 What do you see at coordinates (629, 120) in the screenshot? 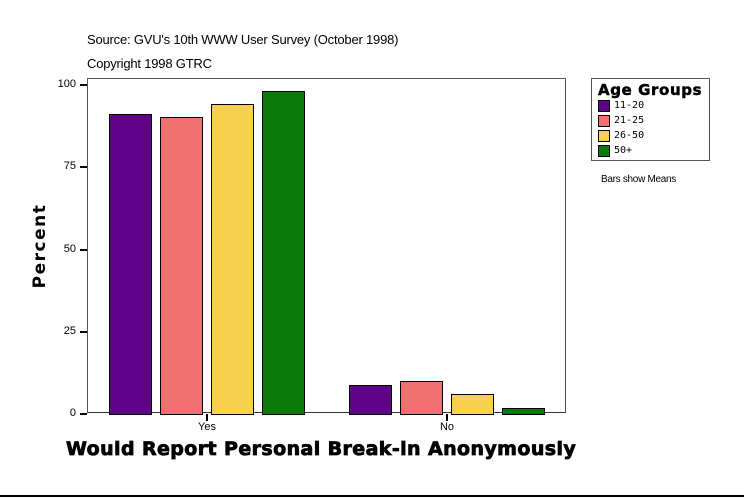
I see `legend-label: 21-25` at bounding box center [629, 120].